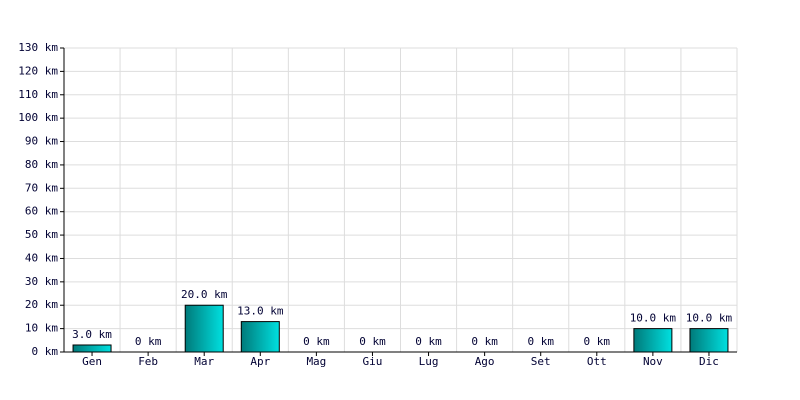 This screenshot has height=400, width=800. I want to click on y-tick-label: 50 km, so click(41, 234).